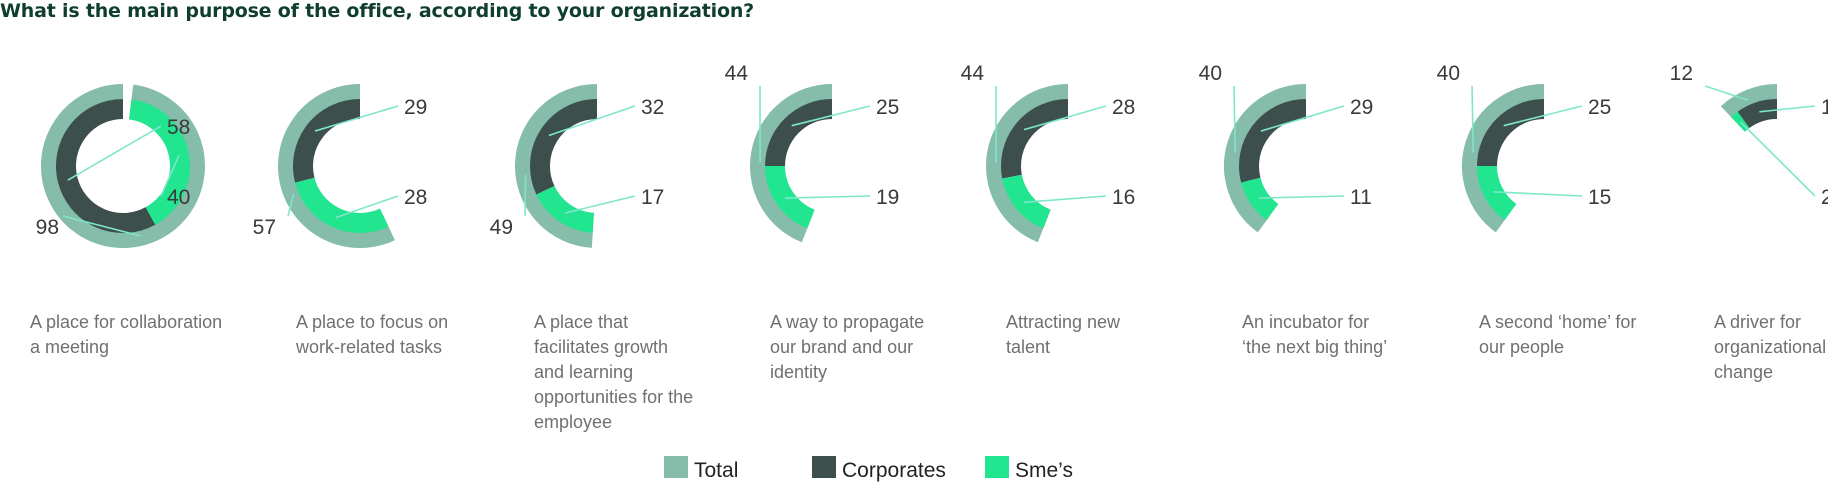 This screenshot has height=485, width=1828. I want to click on corporates-value-label: 28, so click(1123, 107).